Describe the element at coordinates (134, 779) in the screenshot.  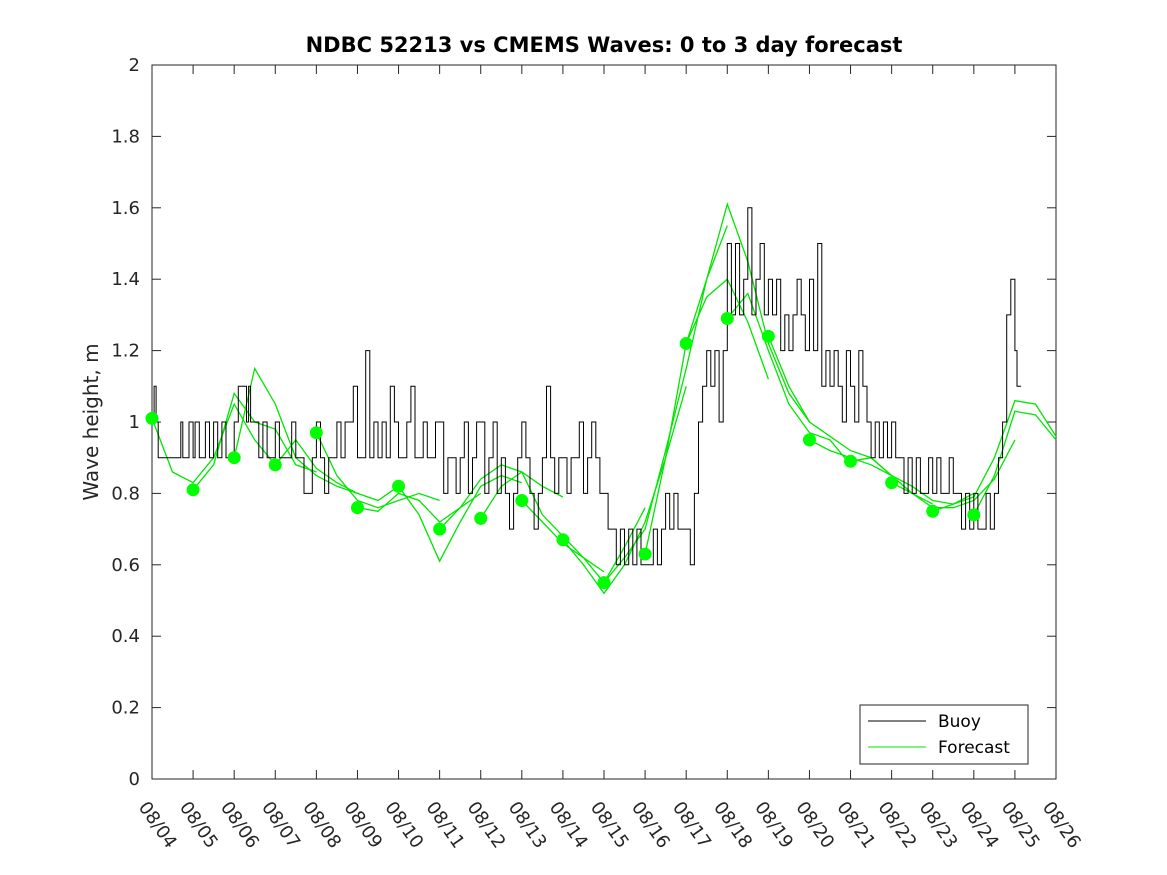
I see `y-tick-label: 0` at that location.